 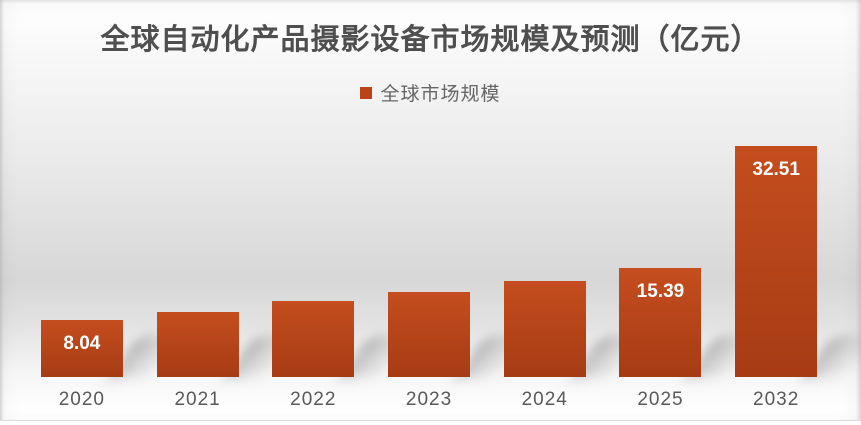 What do you see at coordinates (342, 259) in the screenshot?
I see `bar-column-2022` at bounding box center [342, 259].